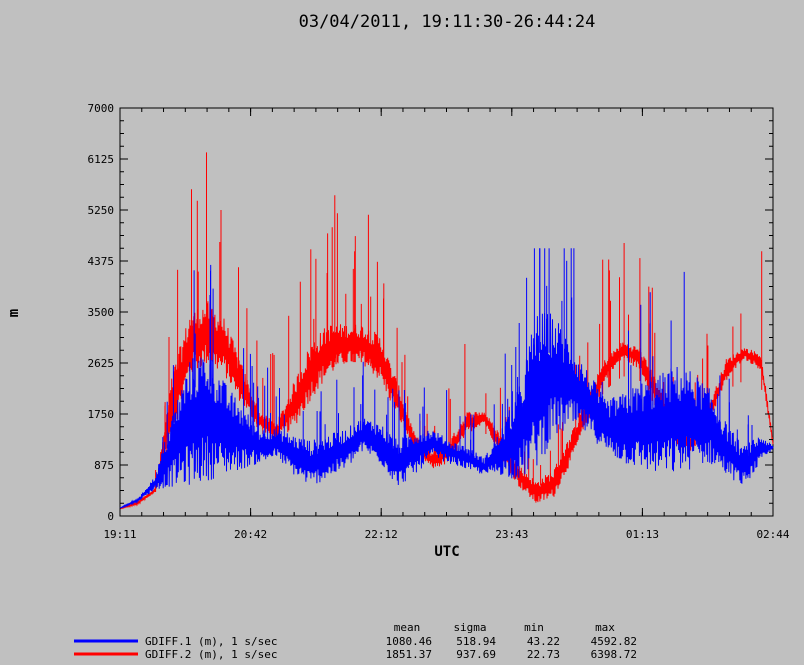 The image size is (804, 665). What do you see at coordinates (101, 363) in the screenshot?
I see `y-tick-label: 2625` at bounding box center [101, 363].